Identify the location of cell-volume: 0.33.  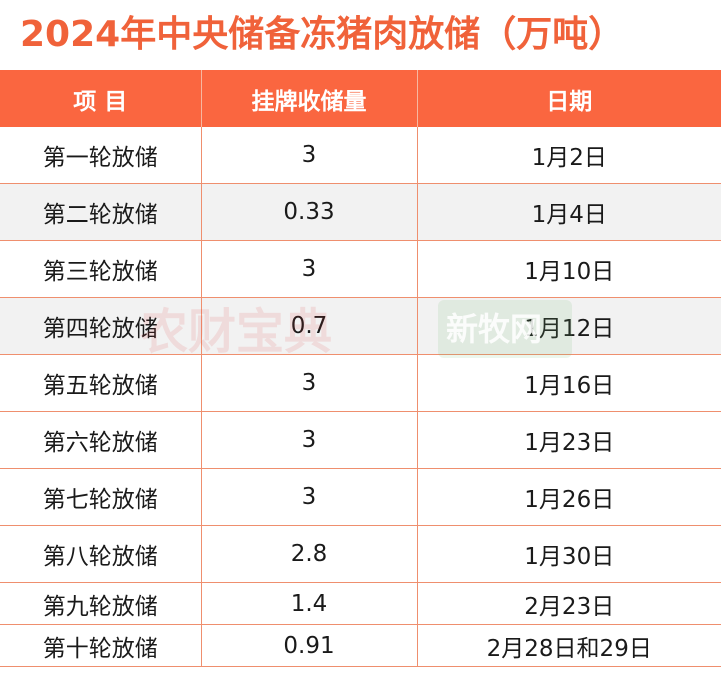
(309, 212).